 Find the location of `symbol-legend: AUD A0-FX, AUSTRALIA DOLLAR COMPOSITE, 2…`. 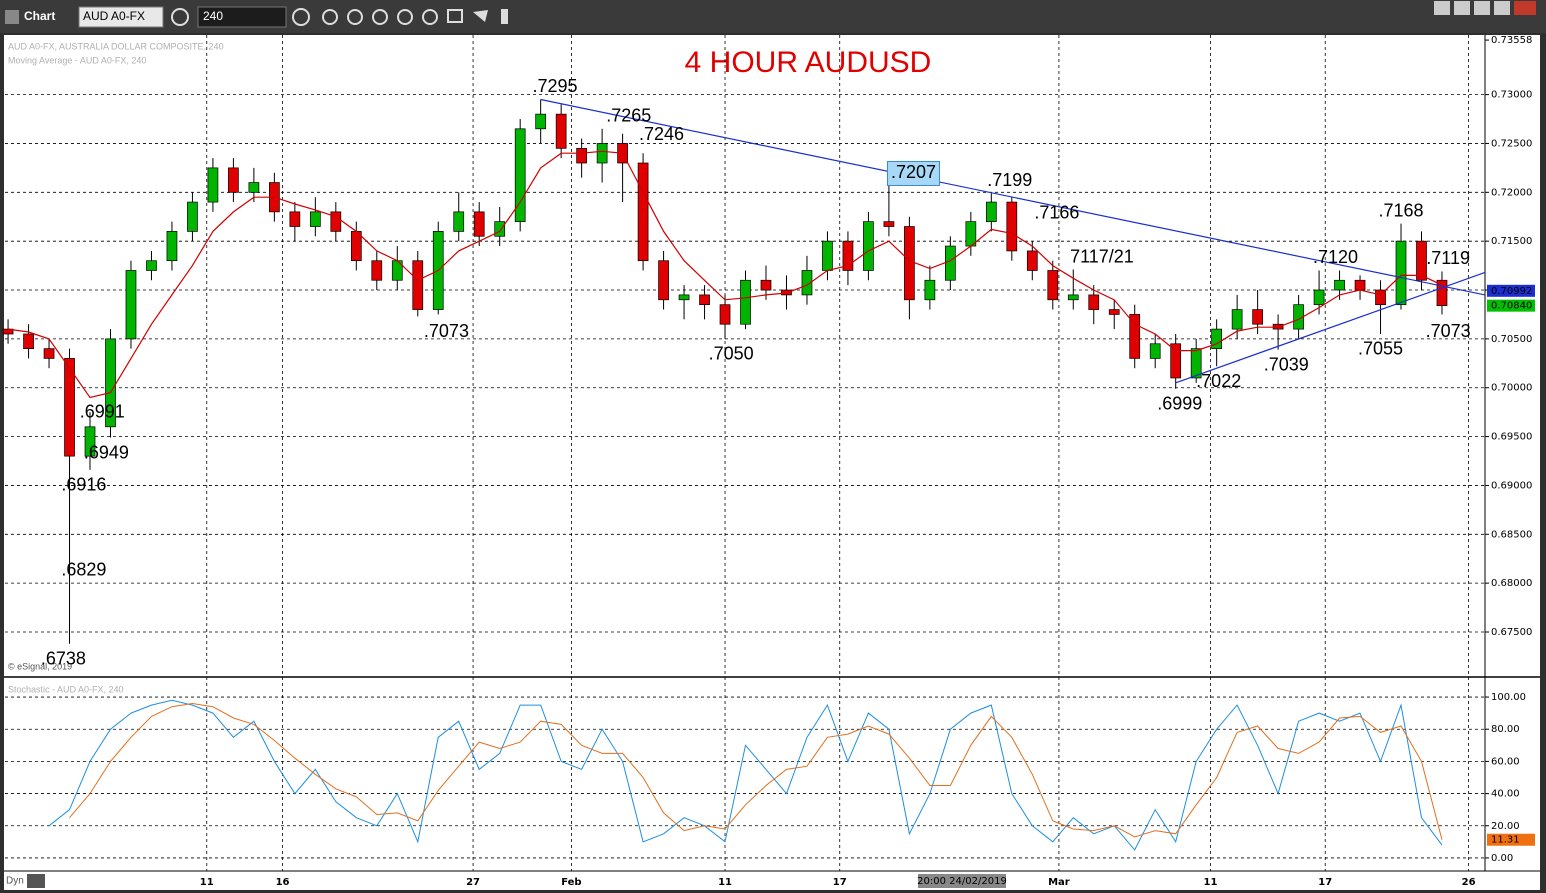

symbol-legend: AUD A0-FX, AUSTRALIA DOLLAR COMPOSITE, 2… is located at coordinates (116, 46).